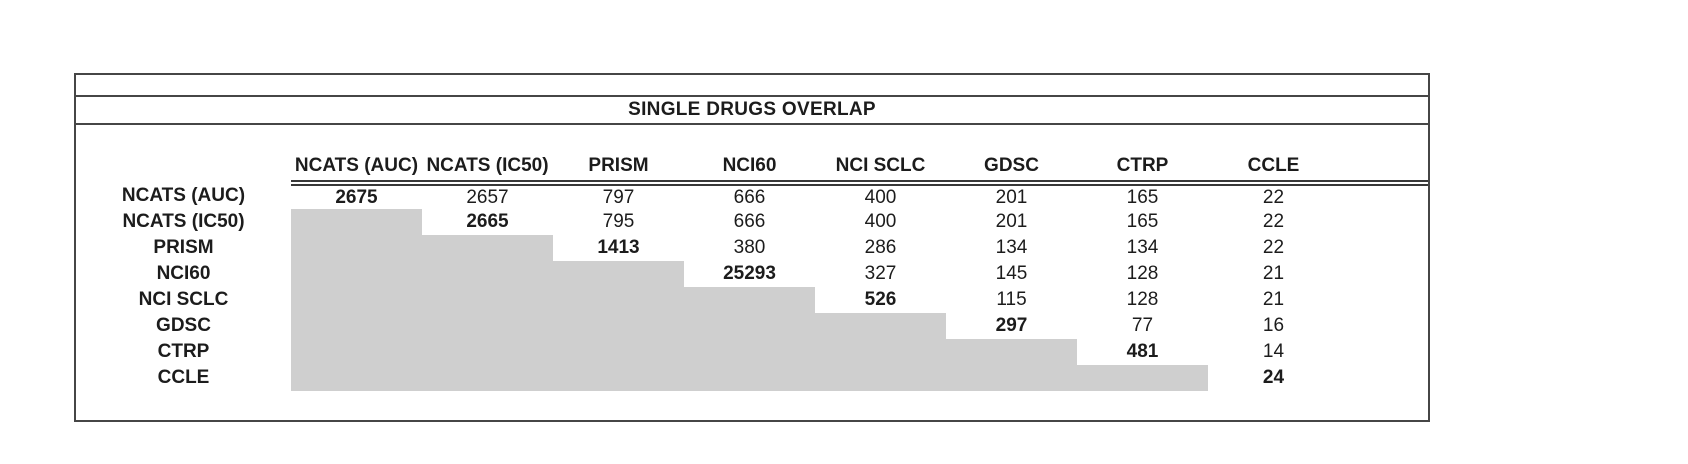 The width and height of the screenshot is (1688, 464). What do you see at coordinates (487, 378) in the screenshot?
I see `shaded-cell-ccle-ncats-ic50` at bounding box center [487, 378].